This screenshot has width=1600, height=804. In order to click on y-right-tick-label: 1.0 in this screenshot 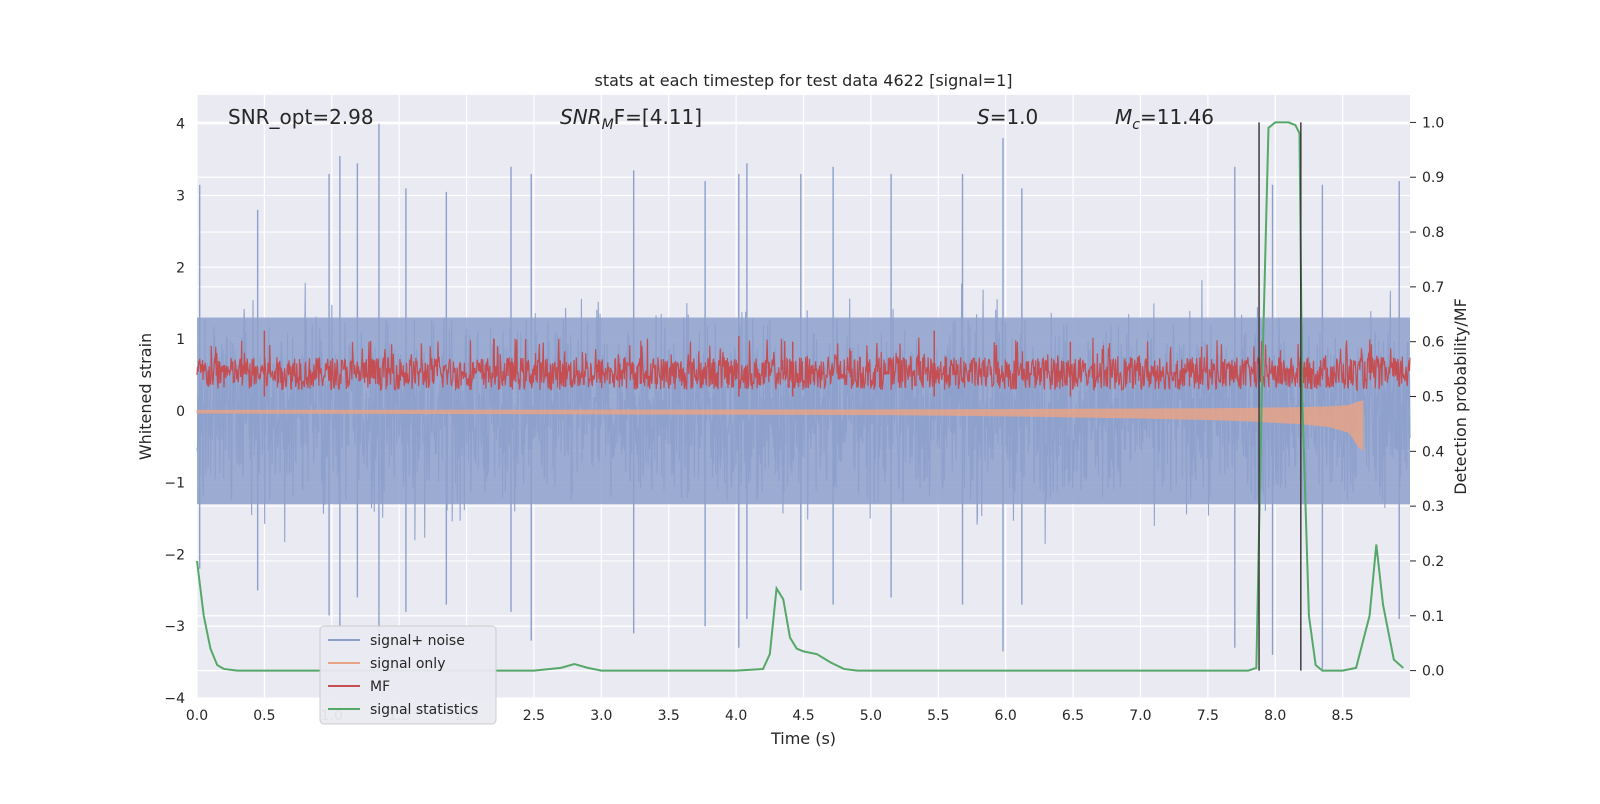, I will do `click(1433, 123)`.